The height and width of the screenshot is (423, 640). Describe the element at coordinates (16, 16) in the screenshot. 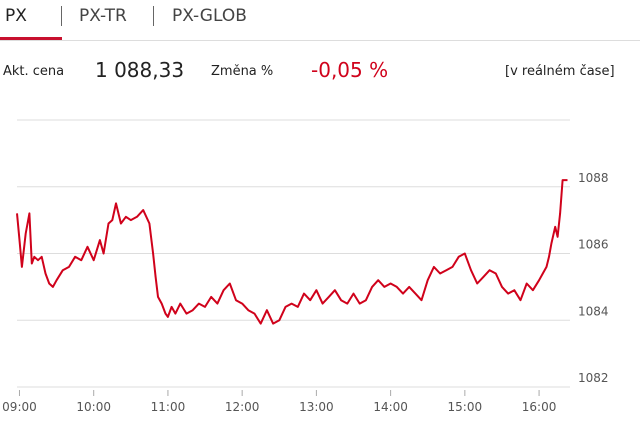

I see `tab: PX` at that location.